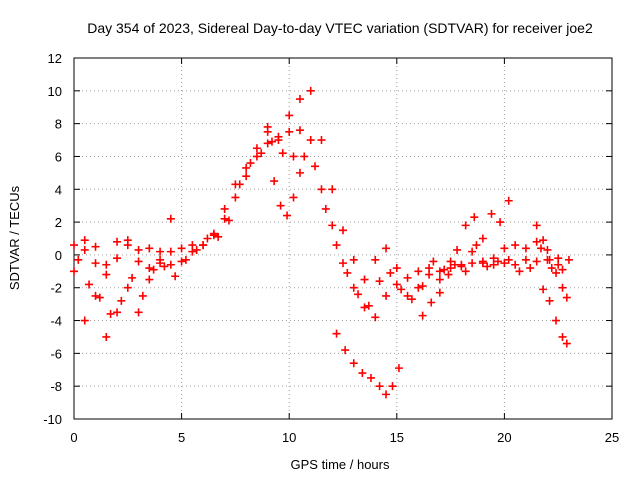 This screenshot has width=640, height=480. Describe the element at coordinates (58, 189) in the screenshot. I see `y-tick-label: 4` at that location.